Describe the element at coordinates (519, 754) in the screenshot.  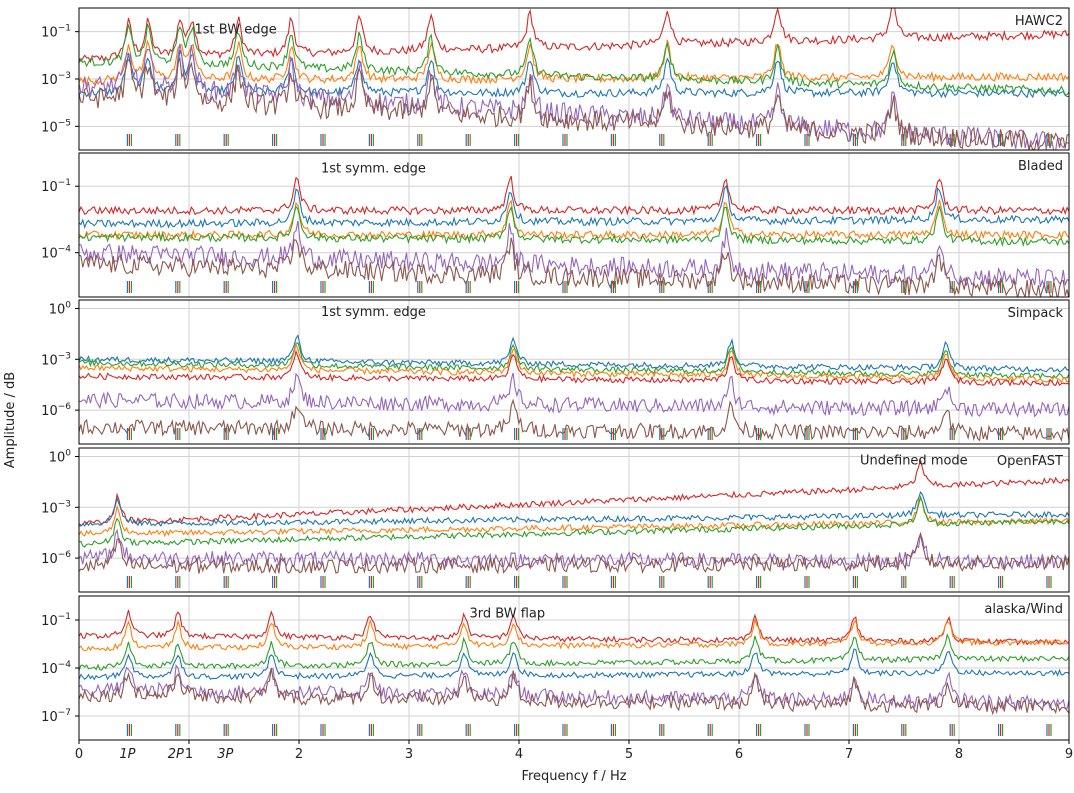
I see `x-tick-label: 4` at that location.